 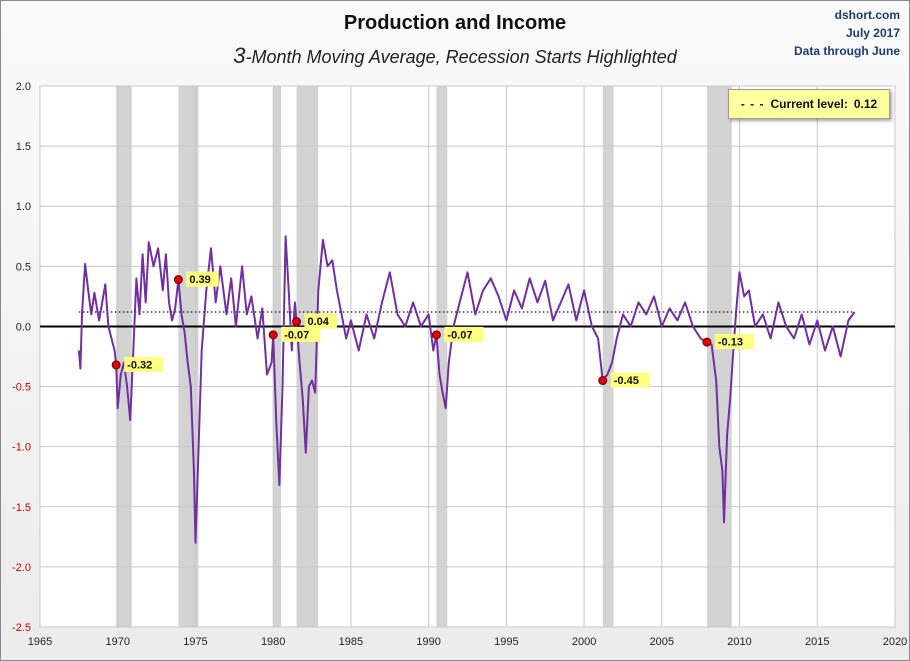 I want to click on y-tick-label-8: -2.0, so click(x=21, y=568).